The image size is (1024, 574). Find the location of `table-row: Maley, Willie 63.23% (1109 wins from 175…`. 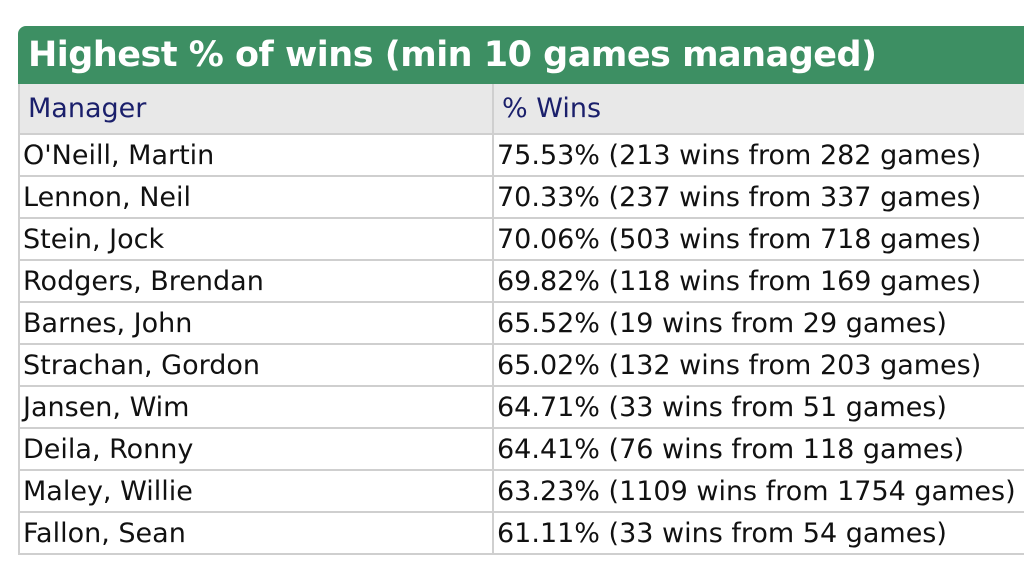

table-row: Maley, Willie 63.23% (1109 wins from 175… is located at coordinates (521, 491).